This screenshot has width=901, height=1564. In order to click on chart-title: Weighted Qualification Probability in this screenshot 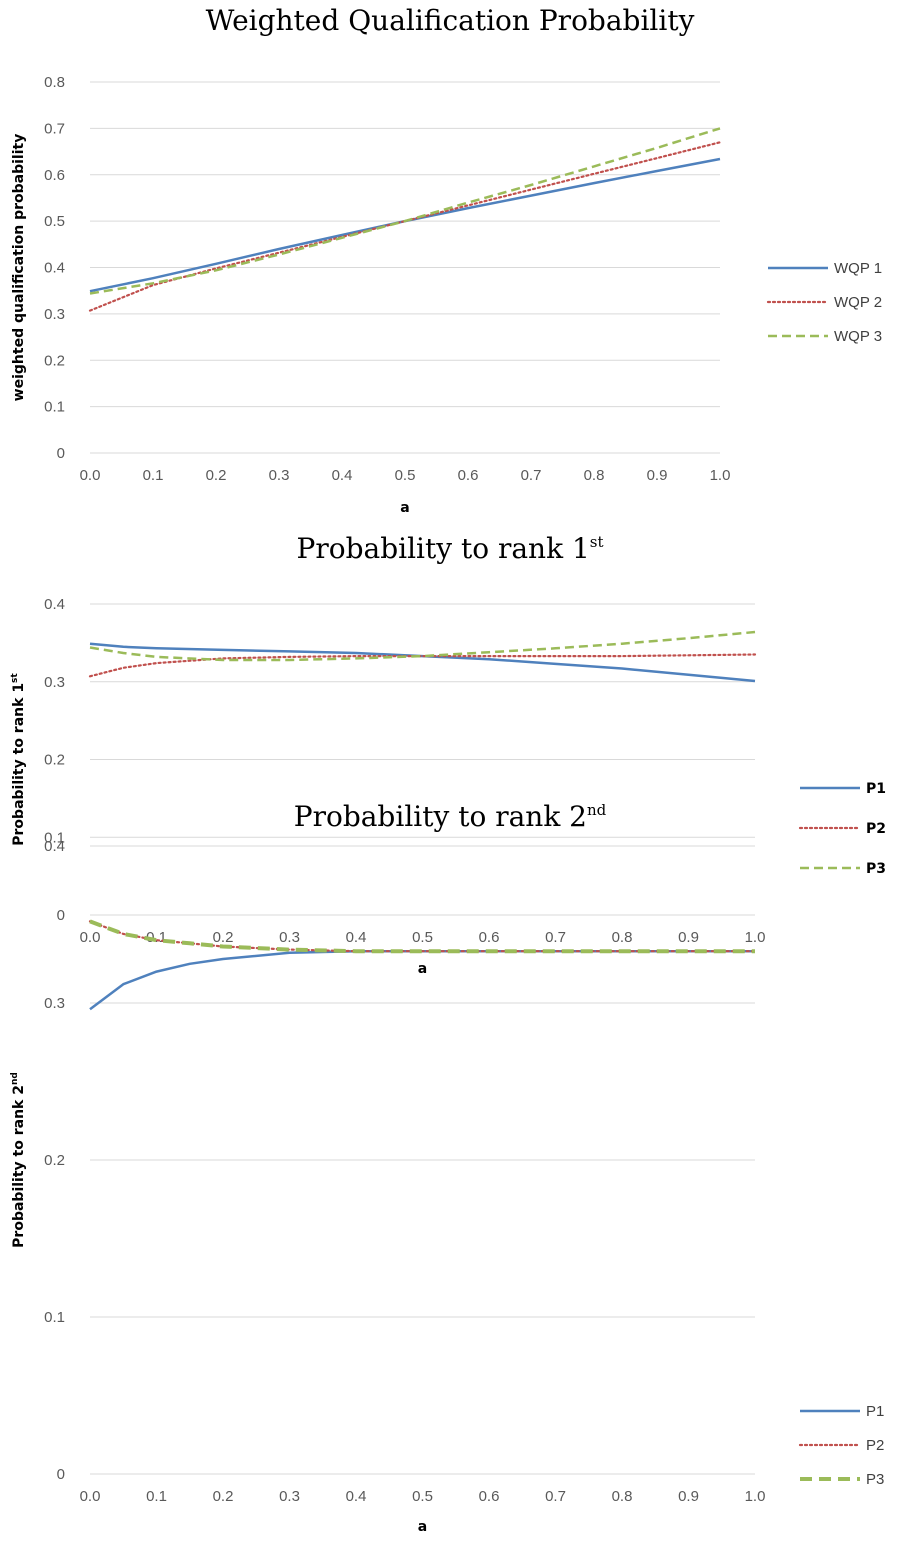, I will do `click(450, 20)`.